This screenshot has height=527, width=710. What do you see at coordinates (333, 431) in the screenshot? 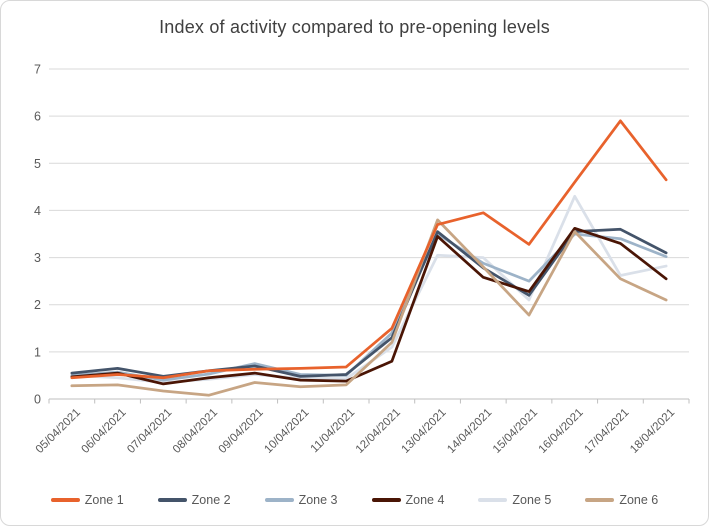
I see `x-axis-label: 11/04/2021` at bounding box center [333, 431].